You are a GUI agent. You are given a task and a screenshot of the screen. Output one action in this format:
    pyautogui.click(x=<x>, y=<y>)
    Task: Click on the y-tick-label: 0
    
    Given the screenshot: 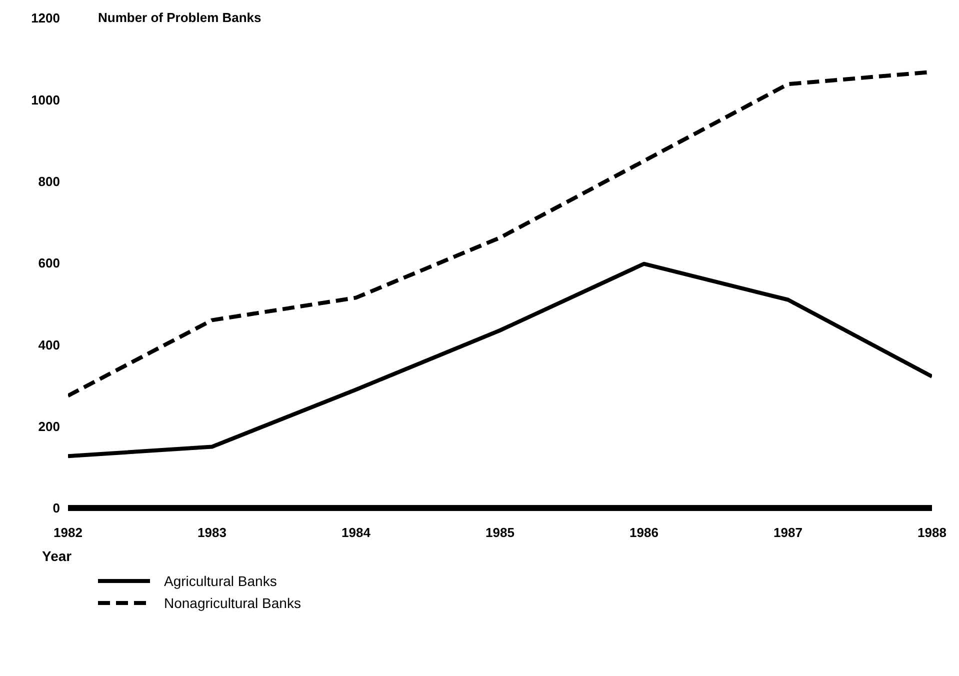 What is the action you would take?
    pyautogui.click(x=56, y=508)
    